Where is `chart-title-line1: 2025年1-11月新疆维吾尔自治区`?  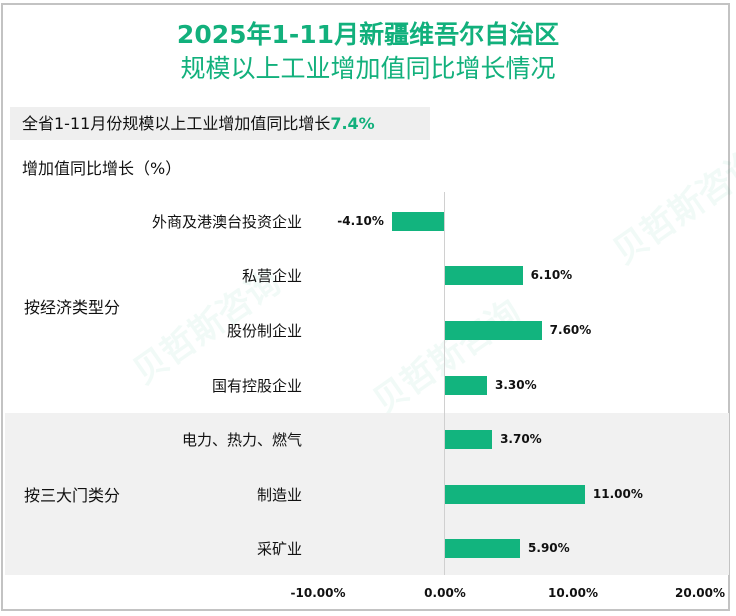 chart-title-line1: 2025年1-11月新疆维吾尔自治区 is located at coordinates (368, 34).